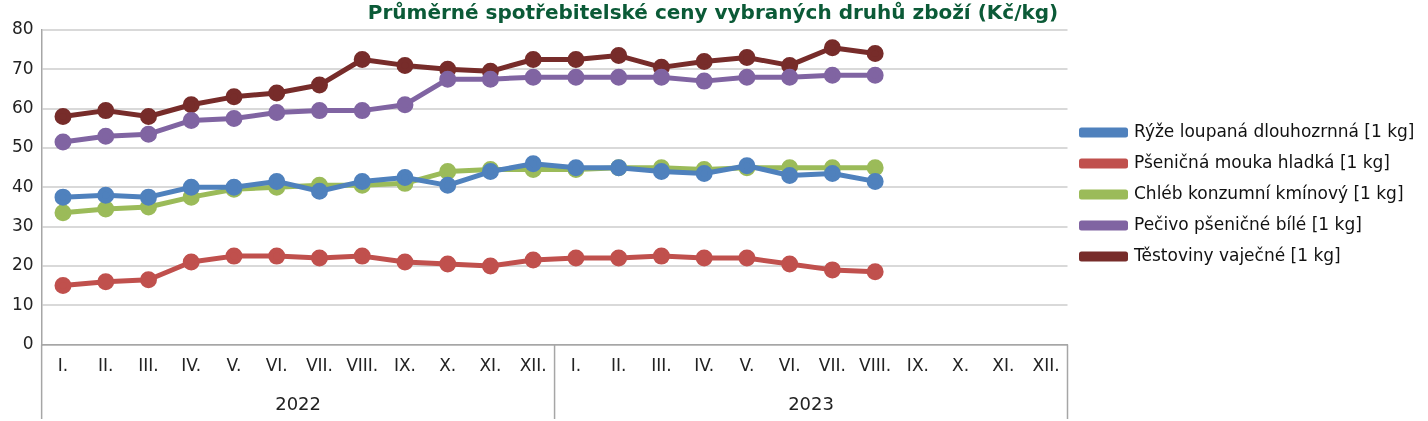  Describe the element at coordinates (22, 264) in the screenshot. I see `y-tick-label: 20` at that location.